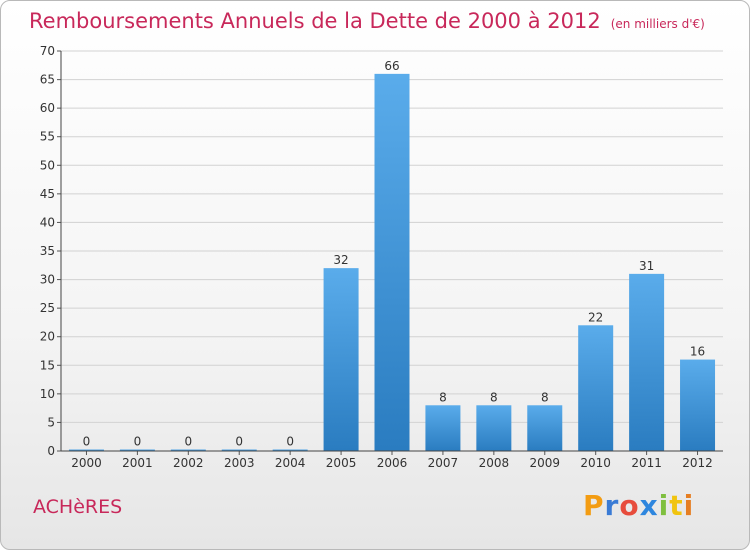 The image size is (750, 550). What do you see at coordinates (392, 262) in the screenshot?
I see `bar-2006` at bounding box center [392, 262].